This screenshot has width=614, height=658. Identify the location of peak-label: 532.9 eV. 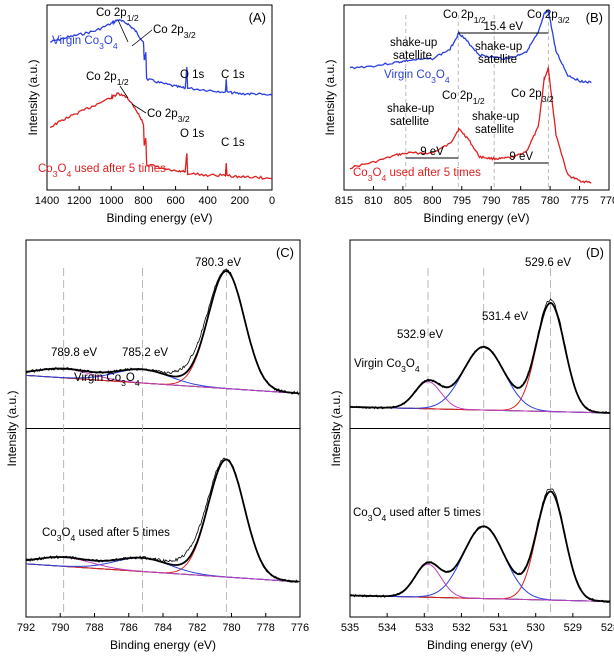
(420, 335).